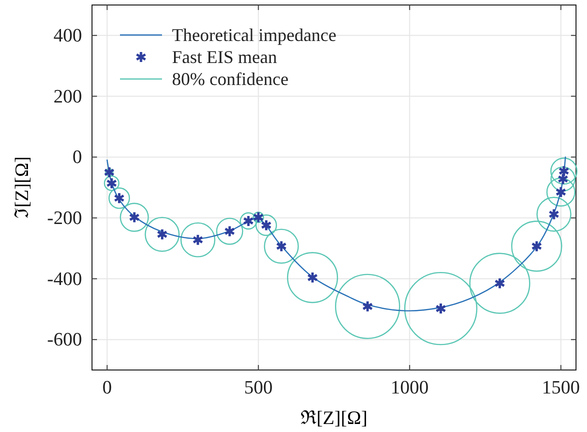 The width and height of the screenshot is (587, 432). Describe the element at coordinates (254, 35) in the screenshot. I see `legend-label: Theoretical impedance` at that location.